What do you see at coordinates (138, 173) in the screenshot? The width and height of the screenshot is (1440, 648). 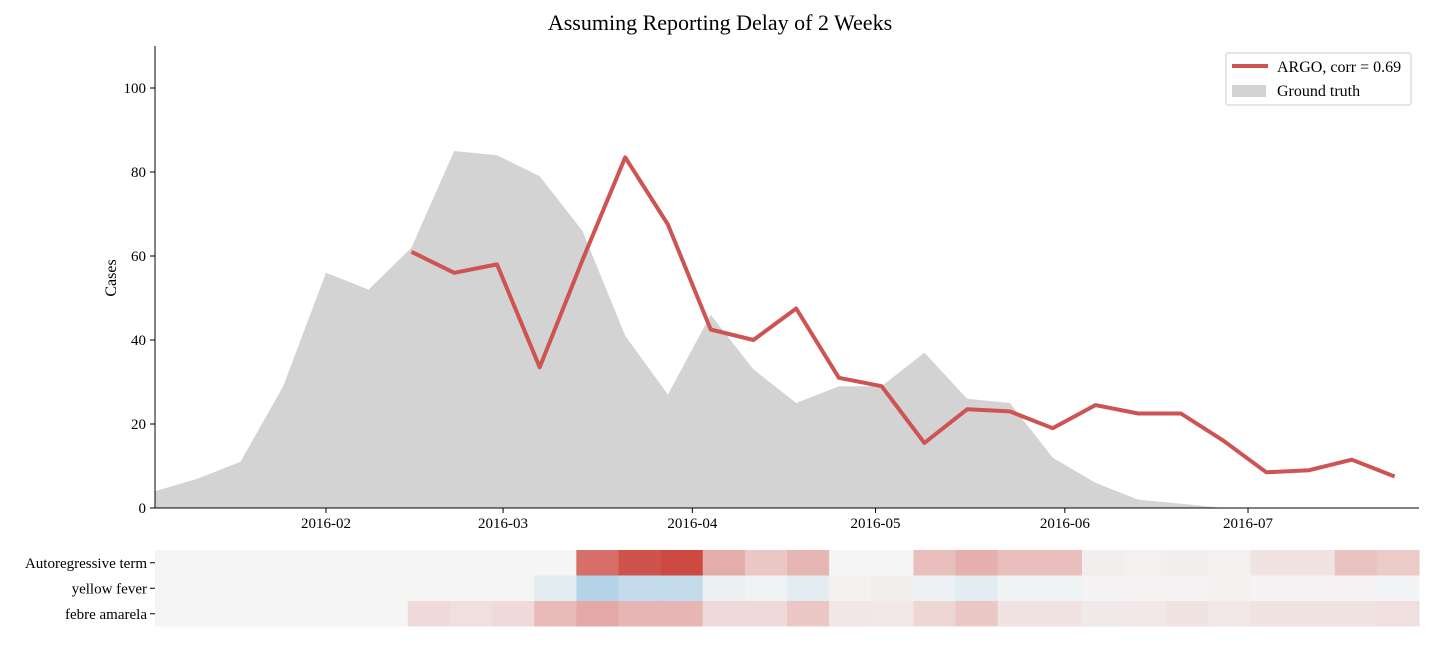 I see `y-tick-label: 80` at bounding box center [138, 173].